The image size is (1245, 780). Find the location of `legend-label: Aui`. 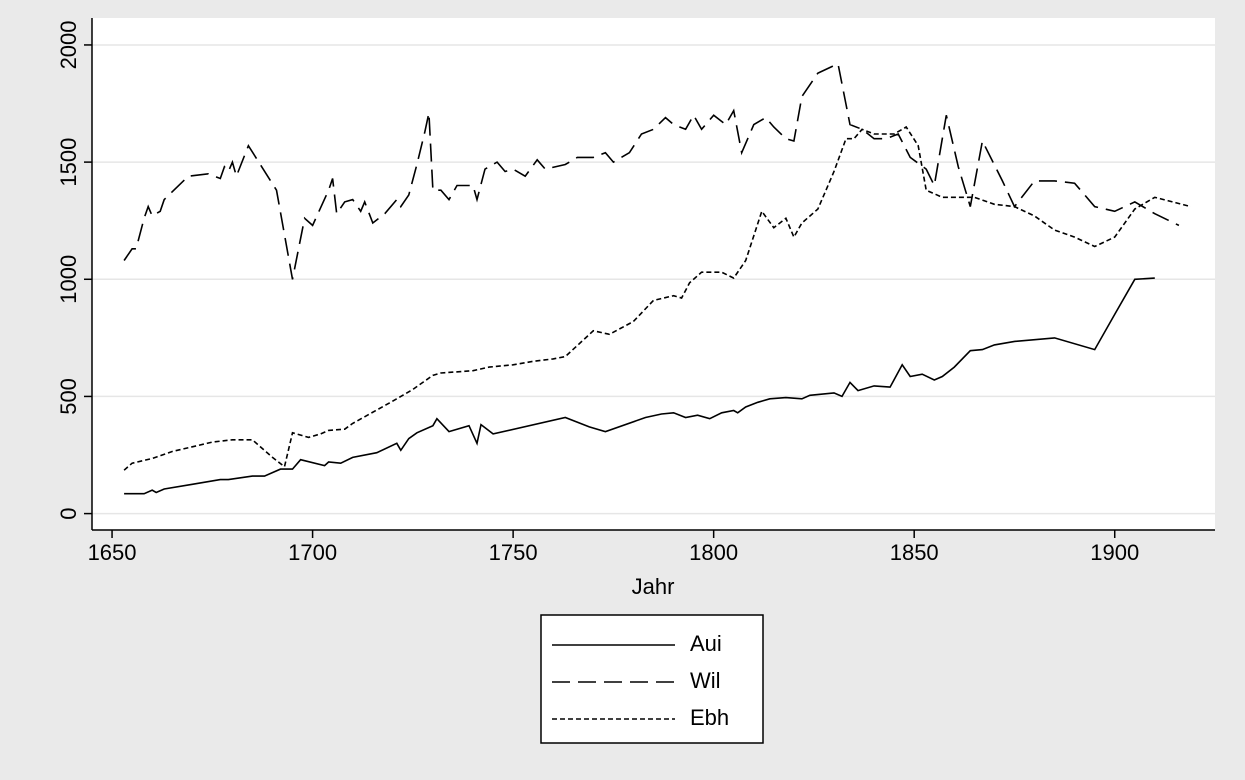

legend-label: Aui is located at coordinates (706, 643).